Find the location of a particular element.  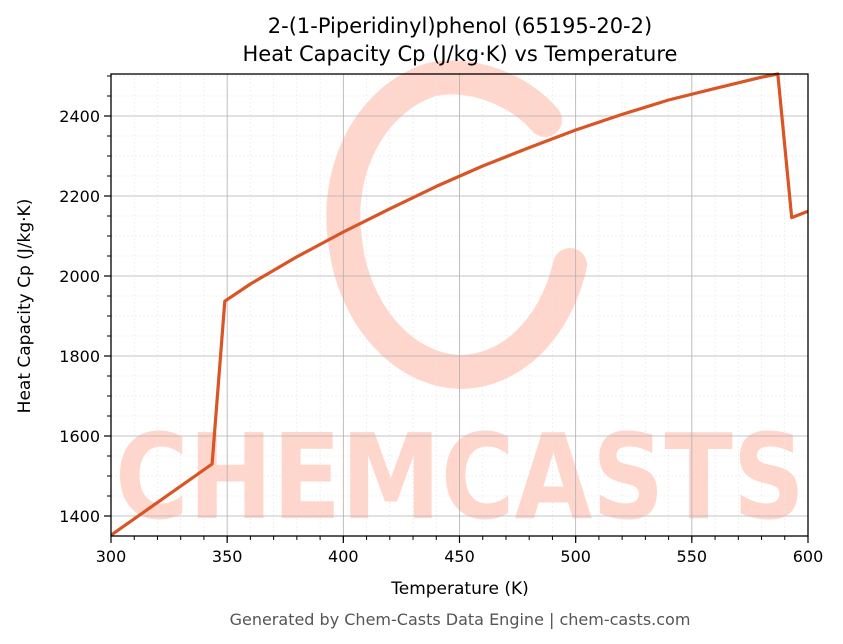

y-tick-label: 2200 is located at coordinates (79, 196).